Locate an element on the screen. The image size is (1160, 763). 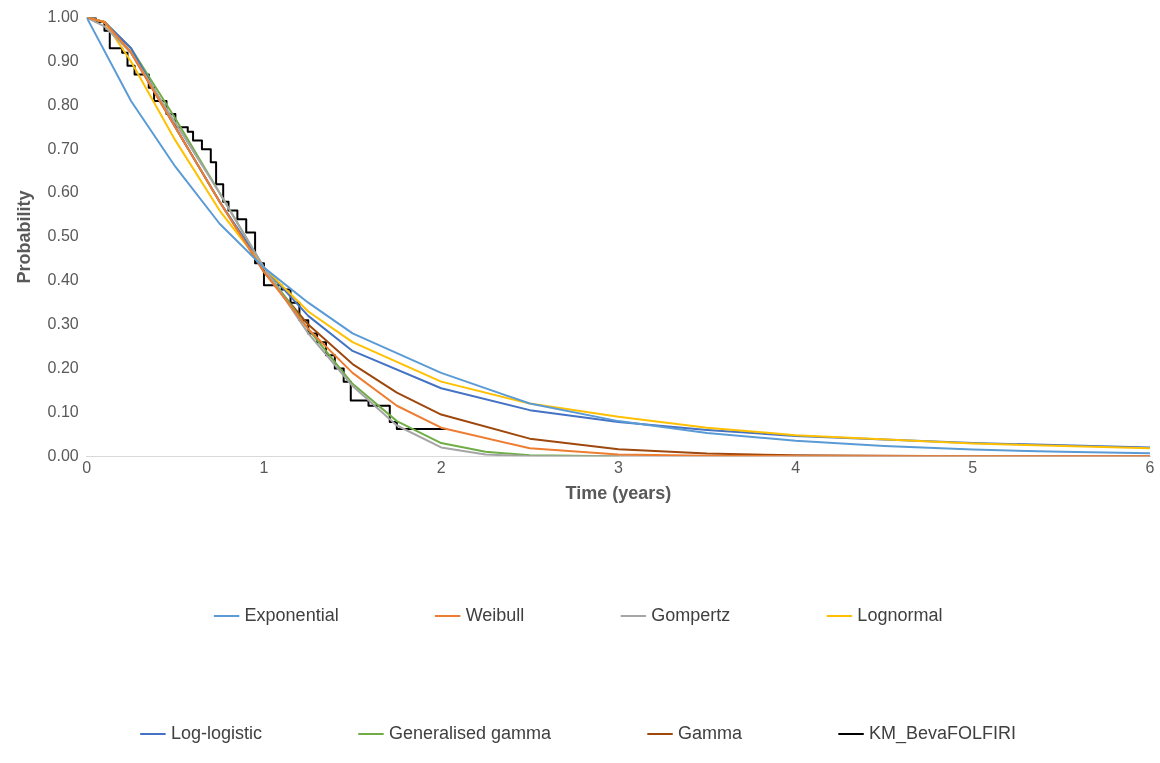
x-tick-label: 4 is located at coordinates (796, 468).